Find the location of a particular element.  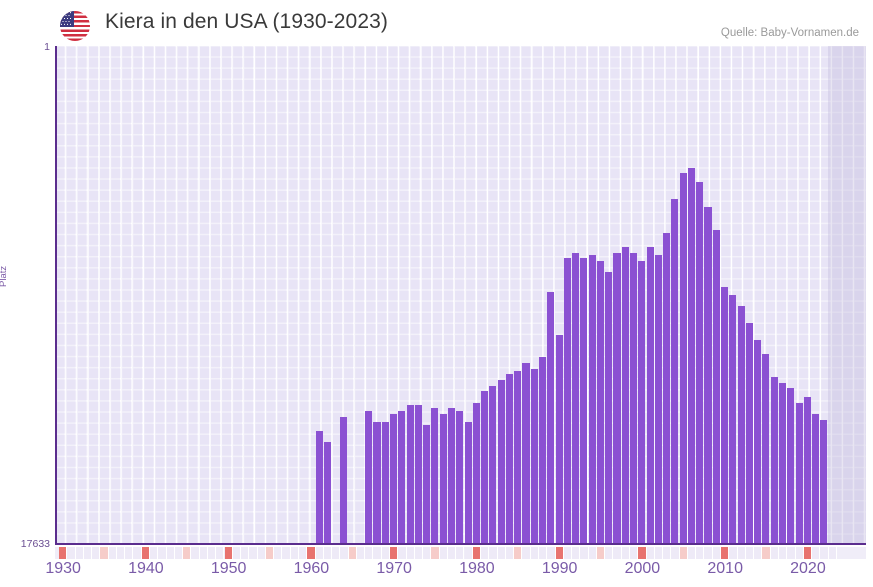

source-label: Quelle: Baby-Vornamen.de is located at coordinates (789, 33).